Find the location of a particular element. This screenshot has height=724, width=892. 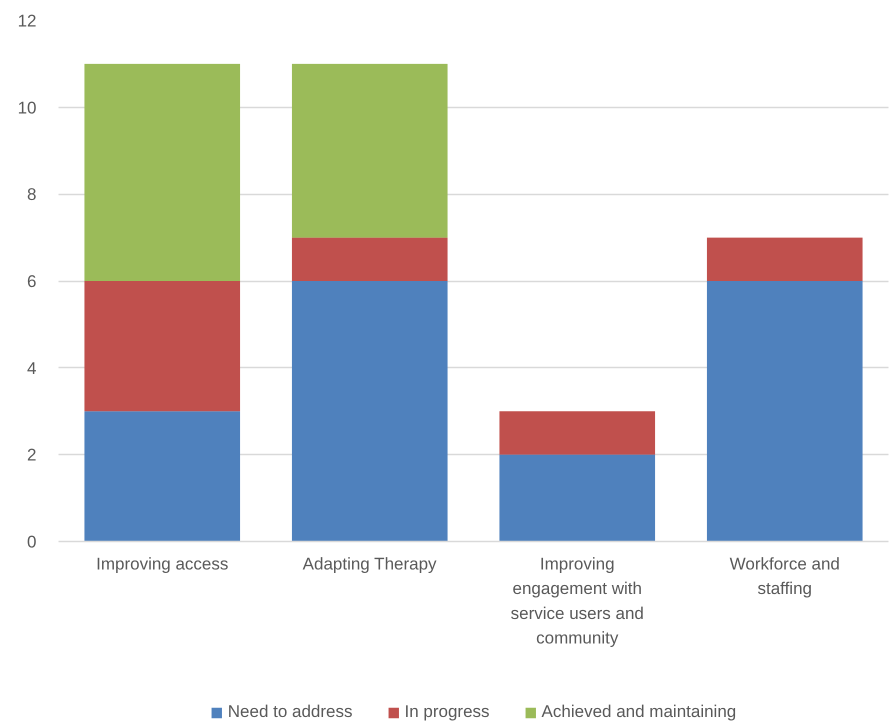

legend-label: Need to address is located at coordinates (290, 712).